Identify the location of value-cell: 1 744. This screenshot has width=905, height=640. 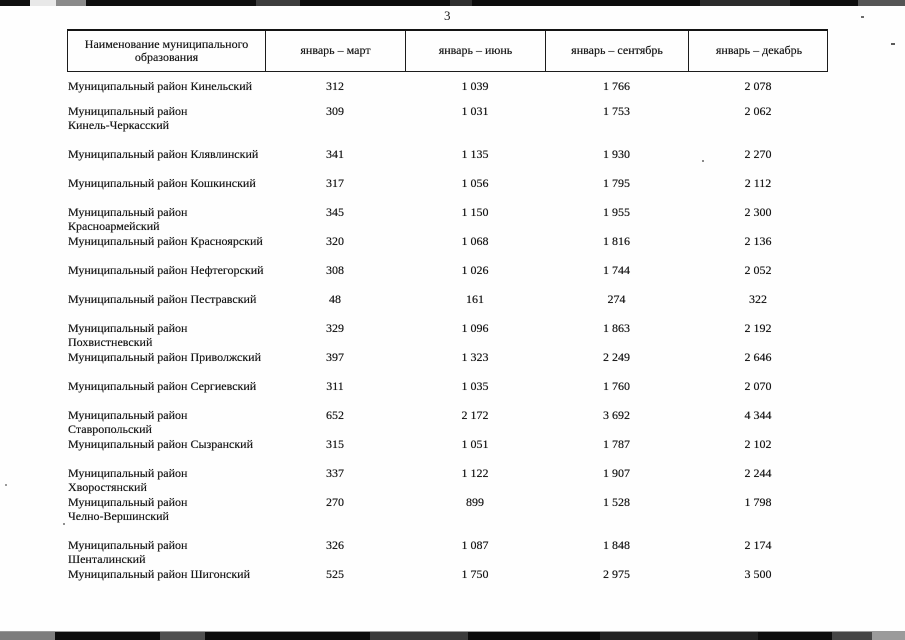
(616, 270).